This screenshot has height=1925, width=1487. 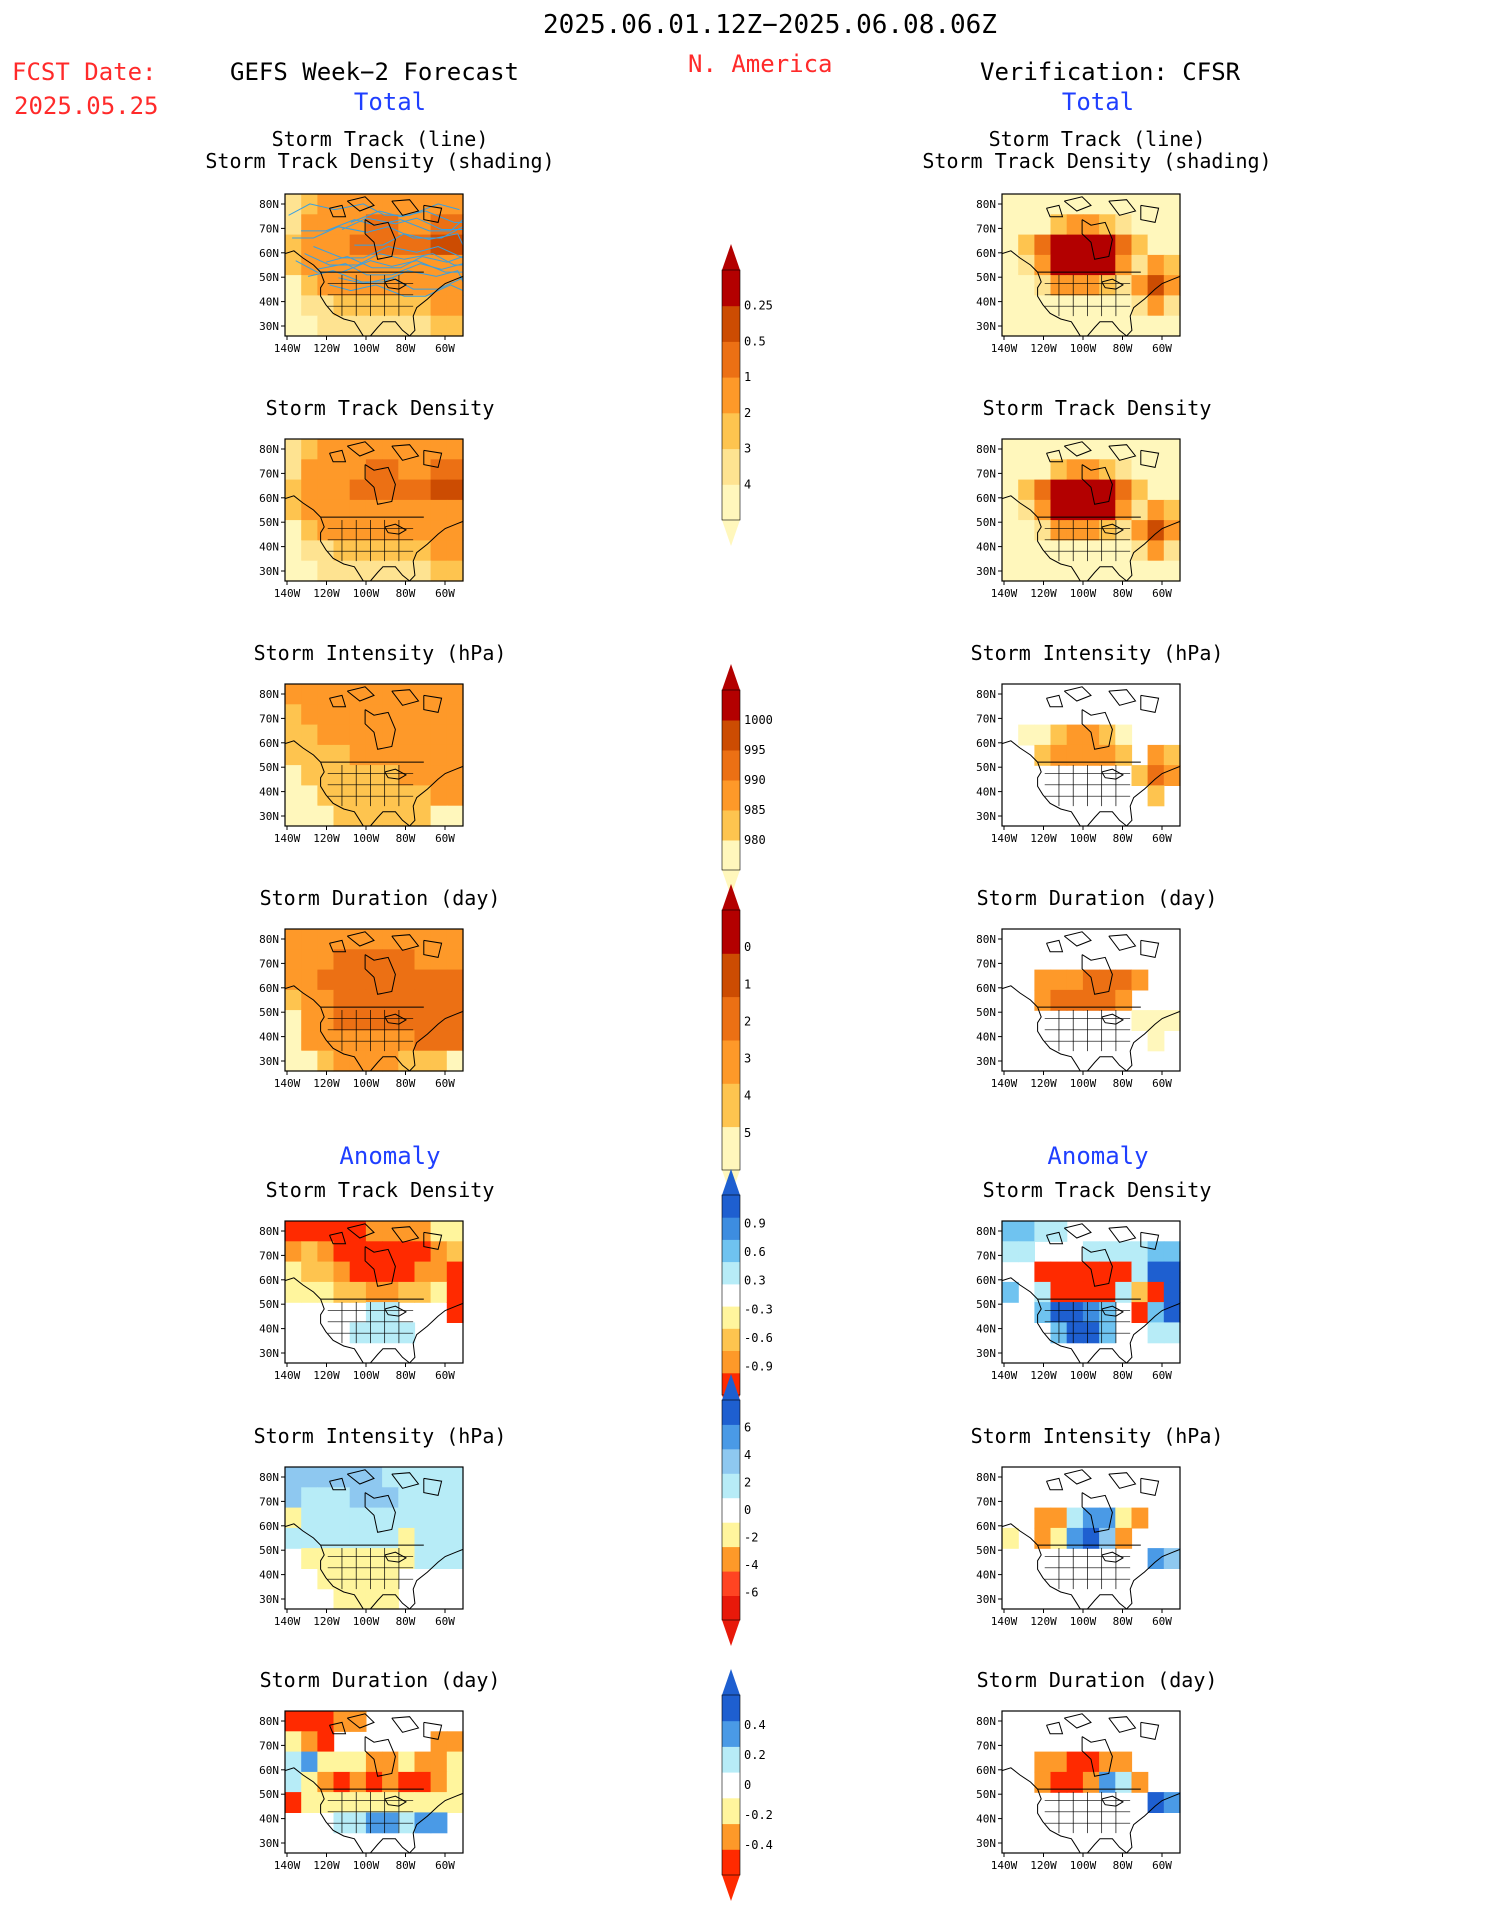 What do you see at coordinates (747, 1510) in the screenshot?
I see `colorbar-tick-label: 0` at bounding box center [747, 1510].